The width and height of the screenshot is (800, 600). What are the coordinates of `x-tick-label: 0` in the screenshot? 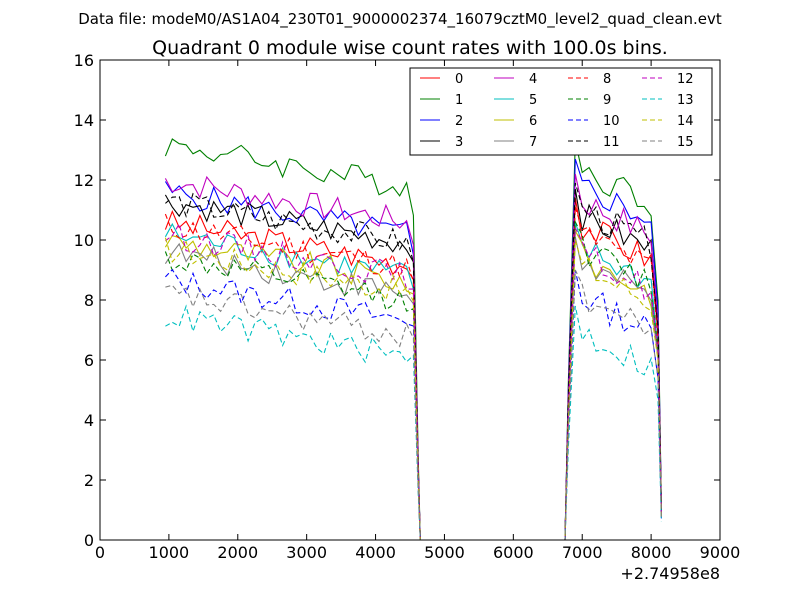 It's located at (100, 552).